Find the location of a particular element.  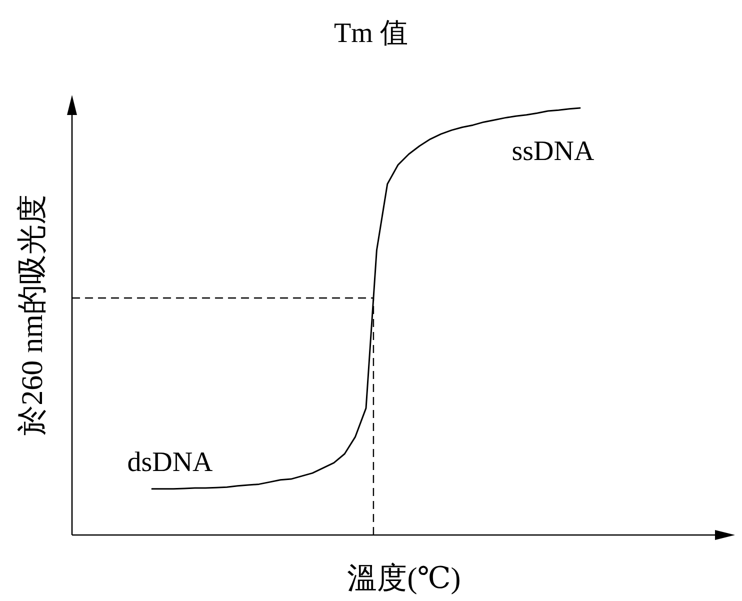

annotation: ssDNA is located at coordinates (553, 151).